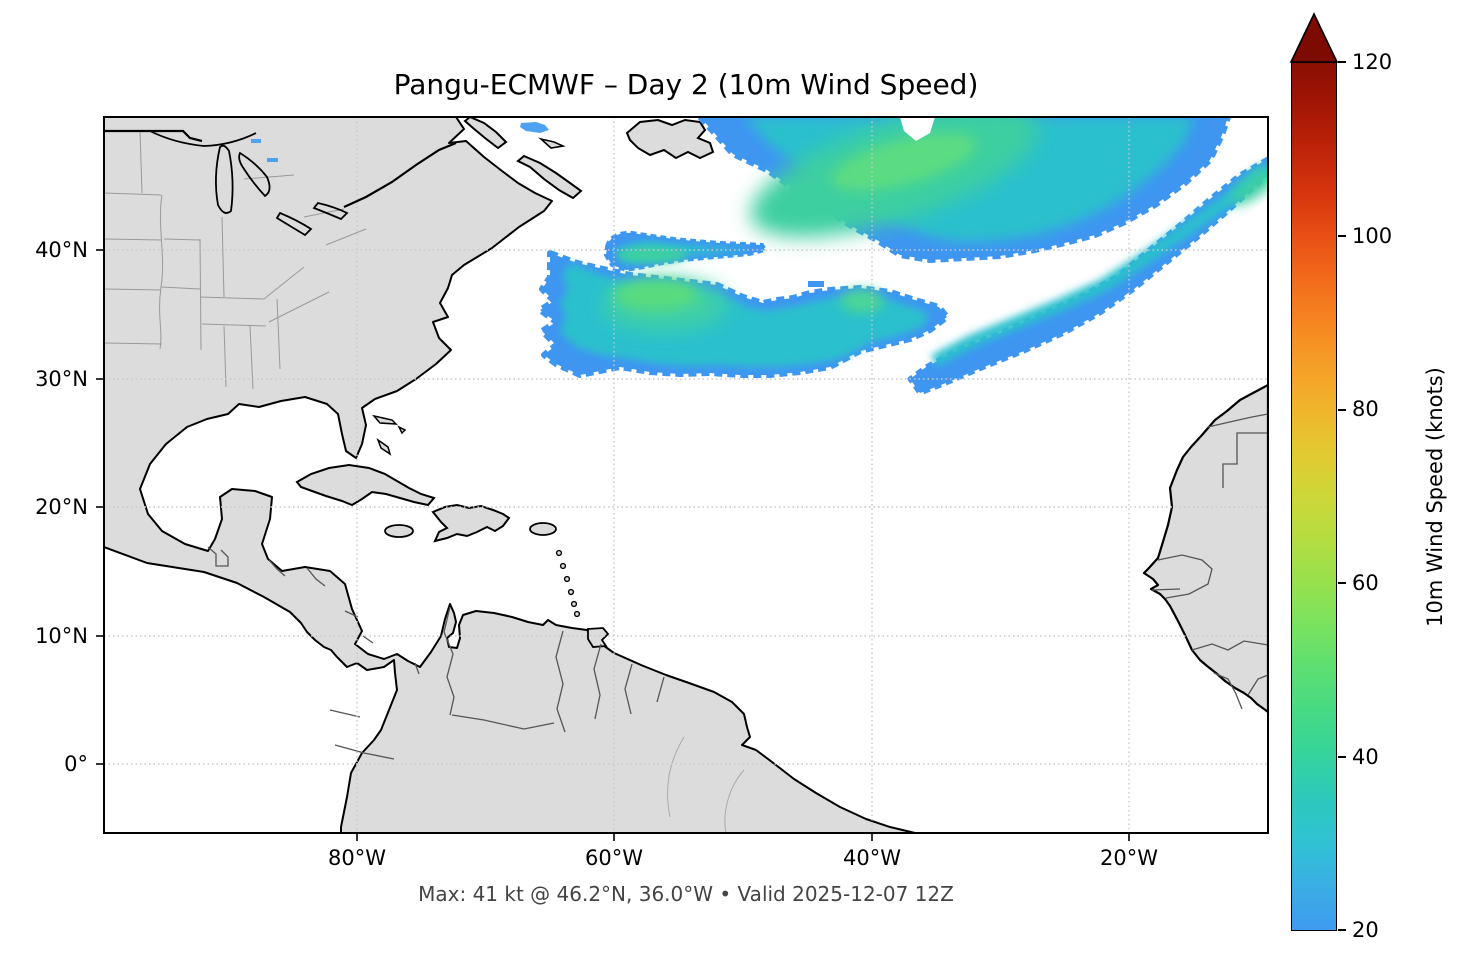  I want to click on cbar-tick-40-mark, so click(1342, 757).